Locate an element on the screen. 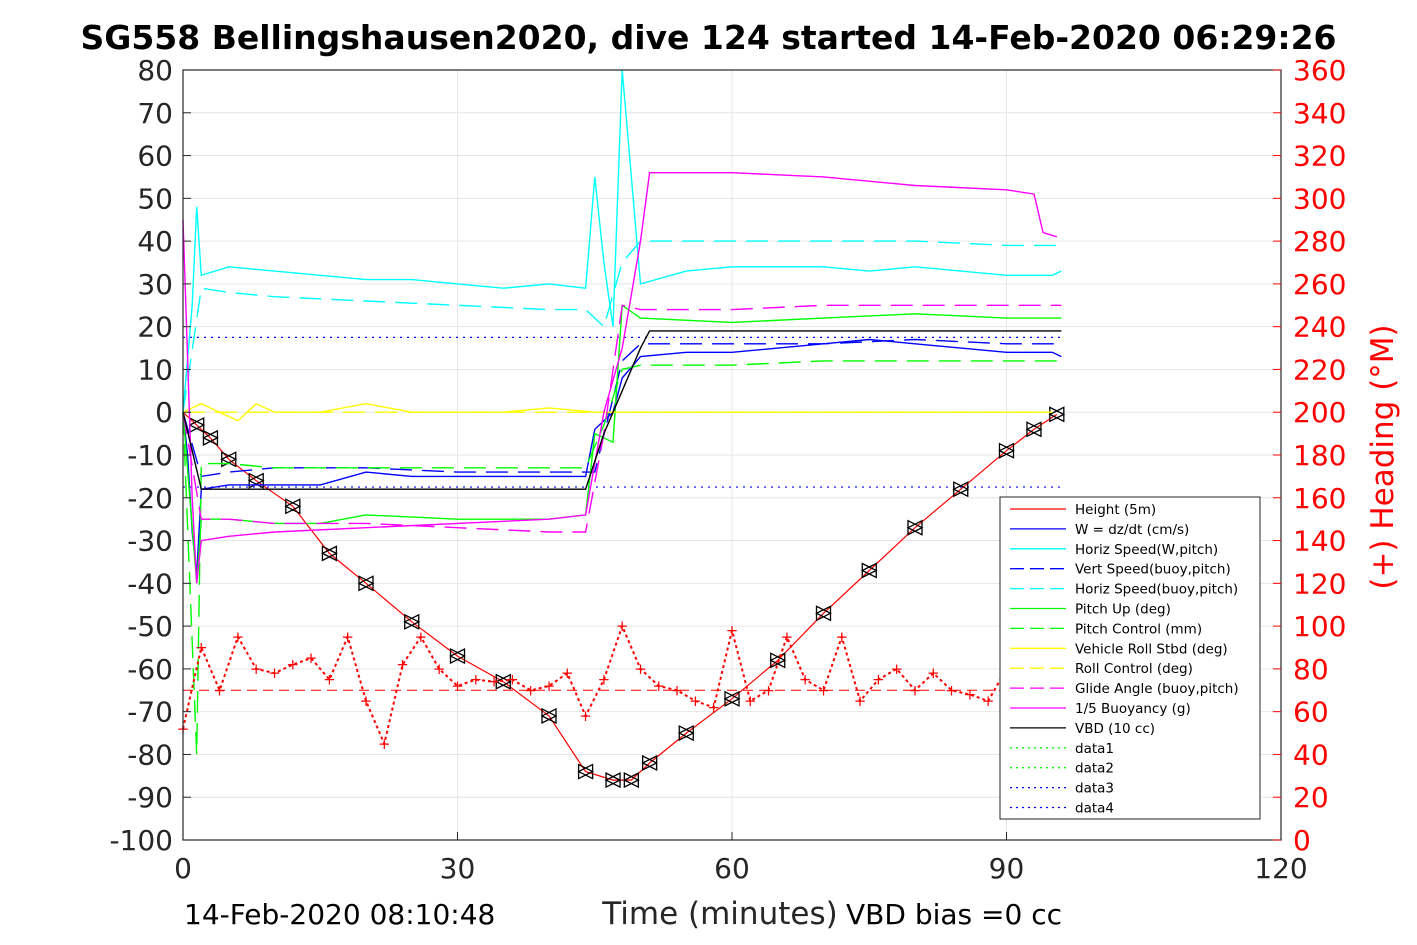 This screenshot has height=945, width=1417. y-tick-label: 30 is located at coordinates (155, 284).